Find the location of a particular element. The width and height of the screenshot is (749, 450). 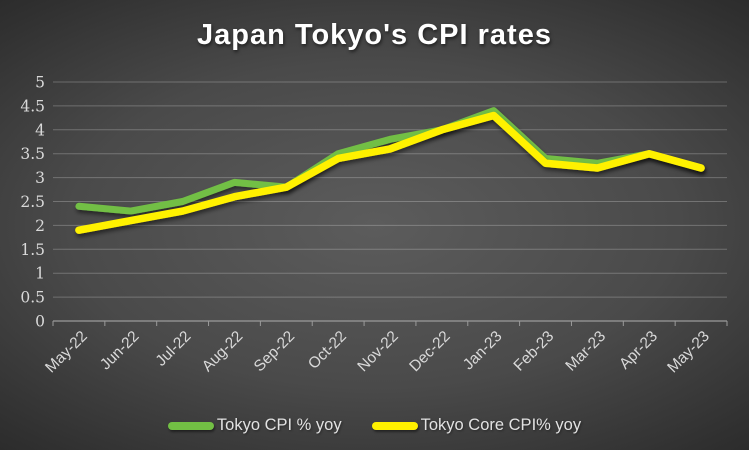

legend-item-tokyo-cpi: Tokyo CPI % yoy is located at coordinates (254, 425).